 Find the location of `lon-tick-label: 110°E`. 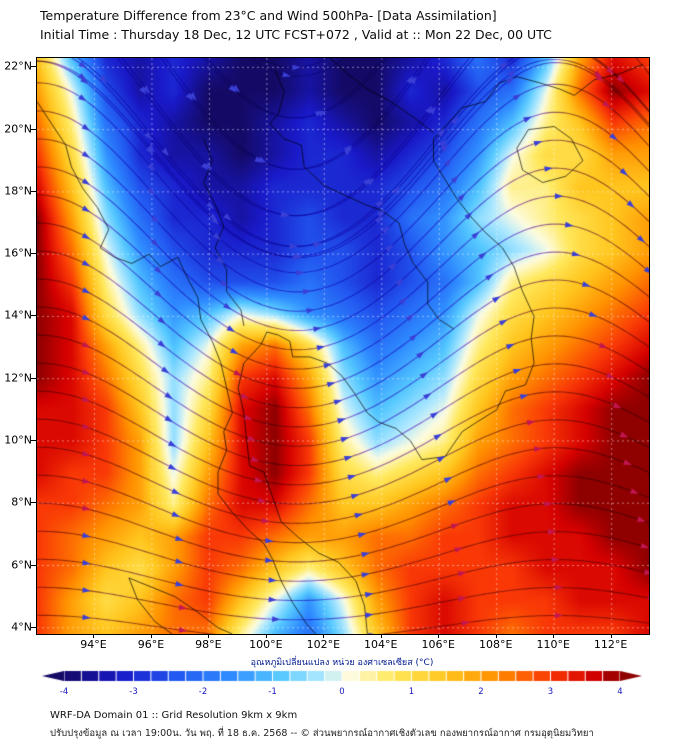

lon-tick-label: 110°E is located at coordinates (553, 644).